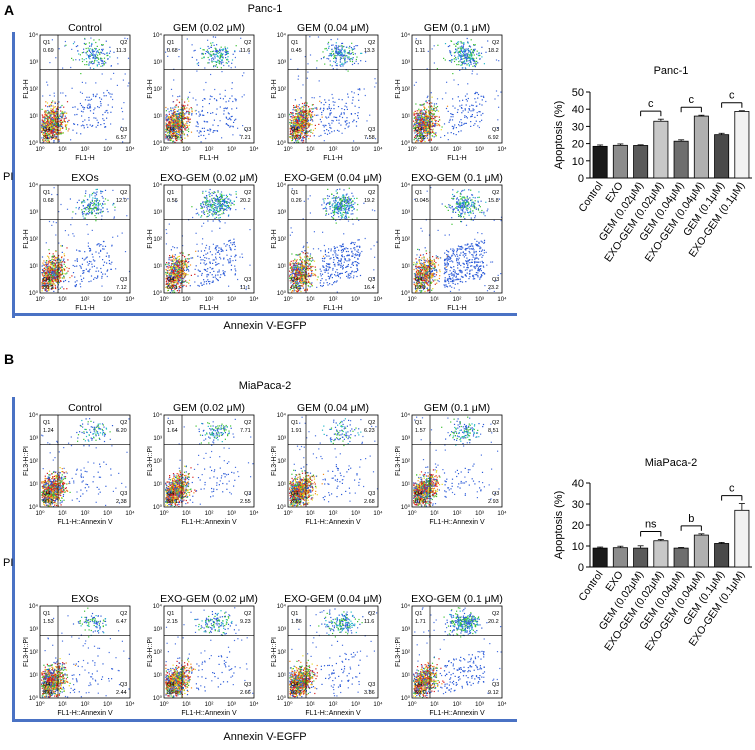 The width and height of the screenshot is (755, 750). What do you see at coordinates (34, 35) in the screenshot?
I see `y-tick-label: 10⁴` at bounding box center [34, 35].